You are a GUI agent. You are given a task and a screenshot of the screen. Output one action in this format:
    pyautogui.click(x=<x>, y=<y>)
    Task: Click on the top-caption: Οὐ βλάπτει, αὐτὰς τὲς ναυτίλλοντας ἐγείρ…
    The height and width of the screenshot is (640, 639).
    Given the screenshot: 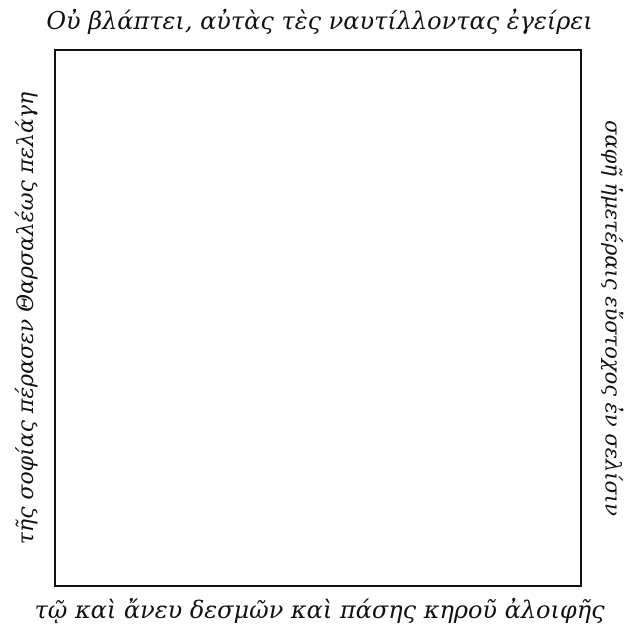 What is the action you would take?
    pyautogui.click(x=319, y=21)
    